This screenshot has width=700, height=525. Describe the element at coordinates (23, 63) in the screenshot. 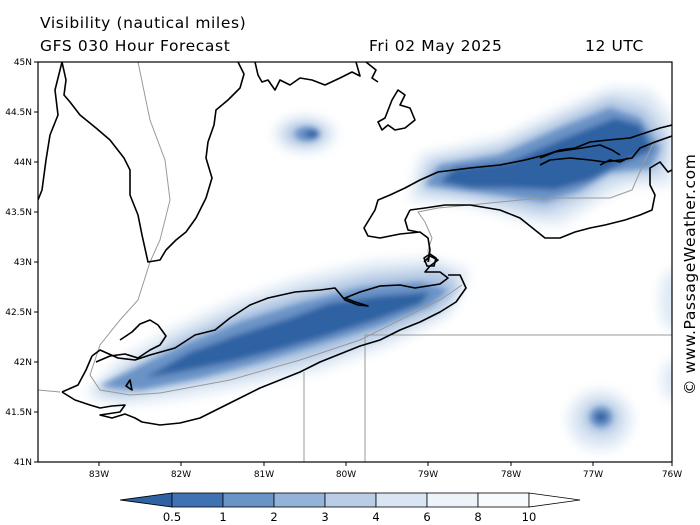

I see `lat-label-45n: 45N` at that location.